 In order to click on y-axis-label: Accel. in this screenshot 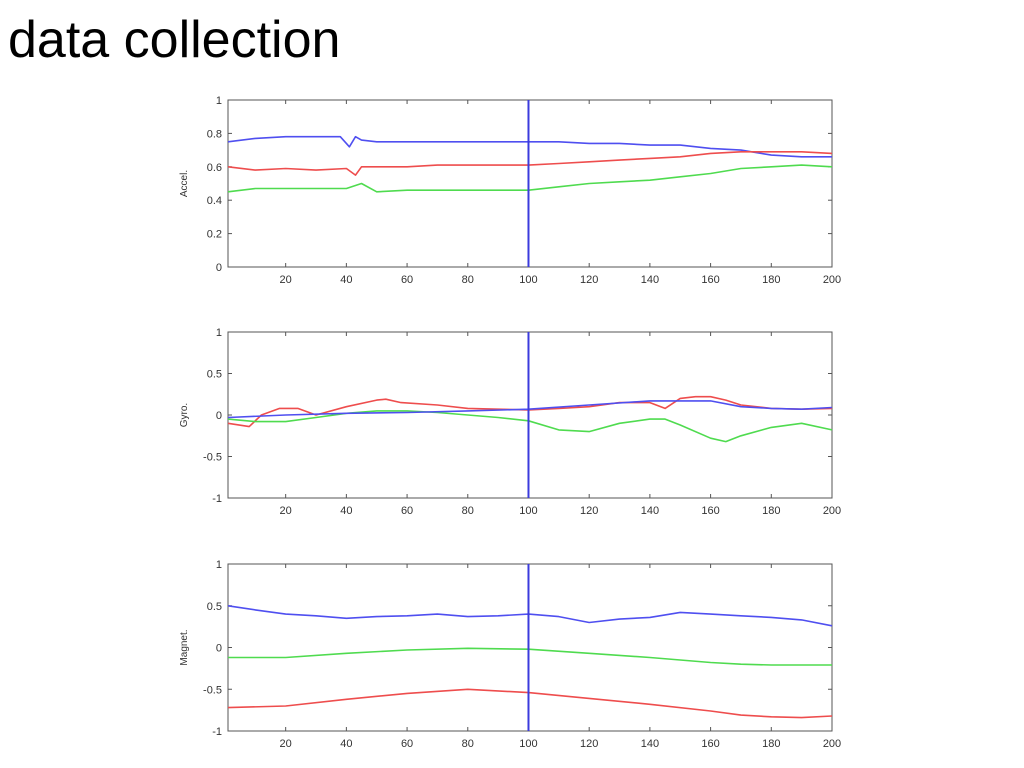, I will do `click(184, 183)`.